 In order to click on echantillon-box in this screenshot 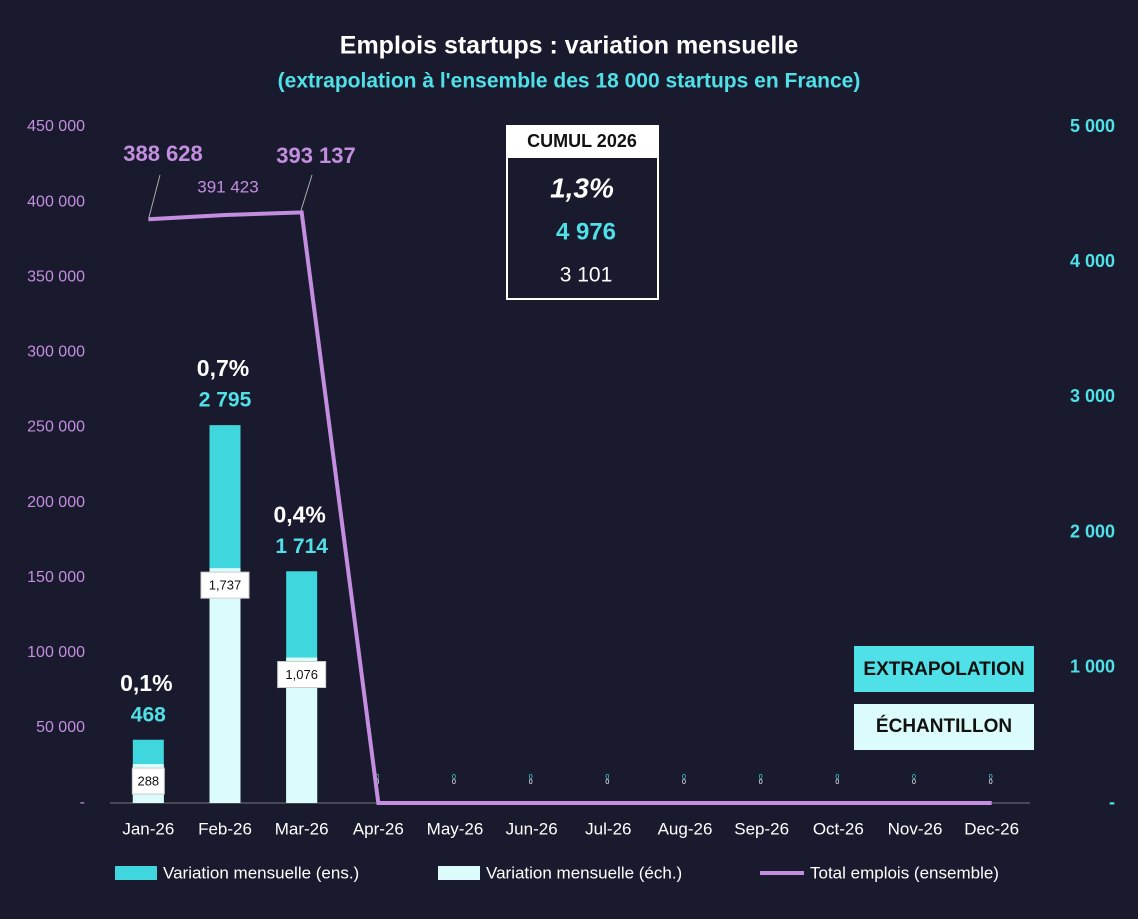, I will do `click(944, 727)`.